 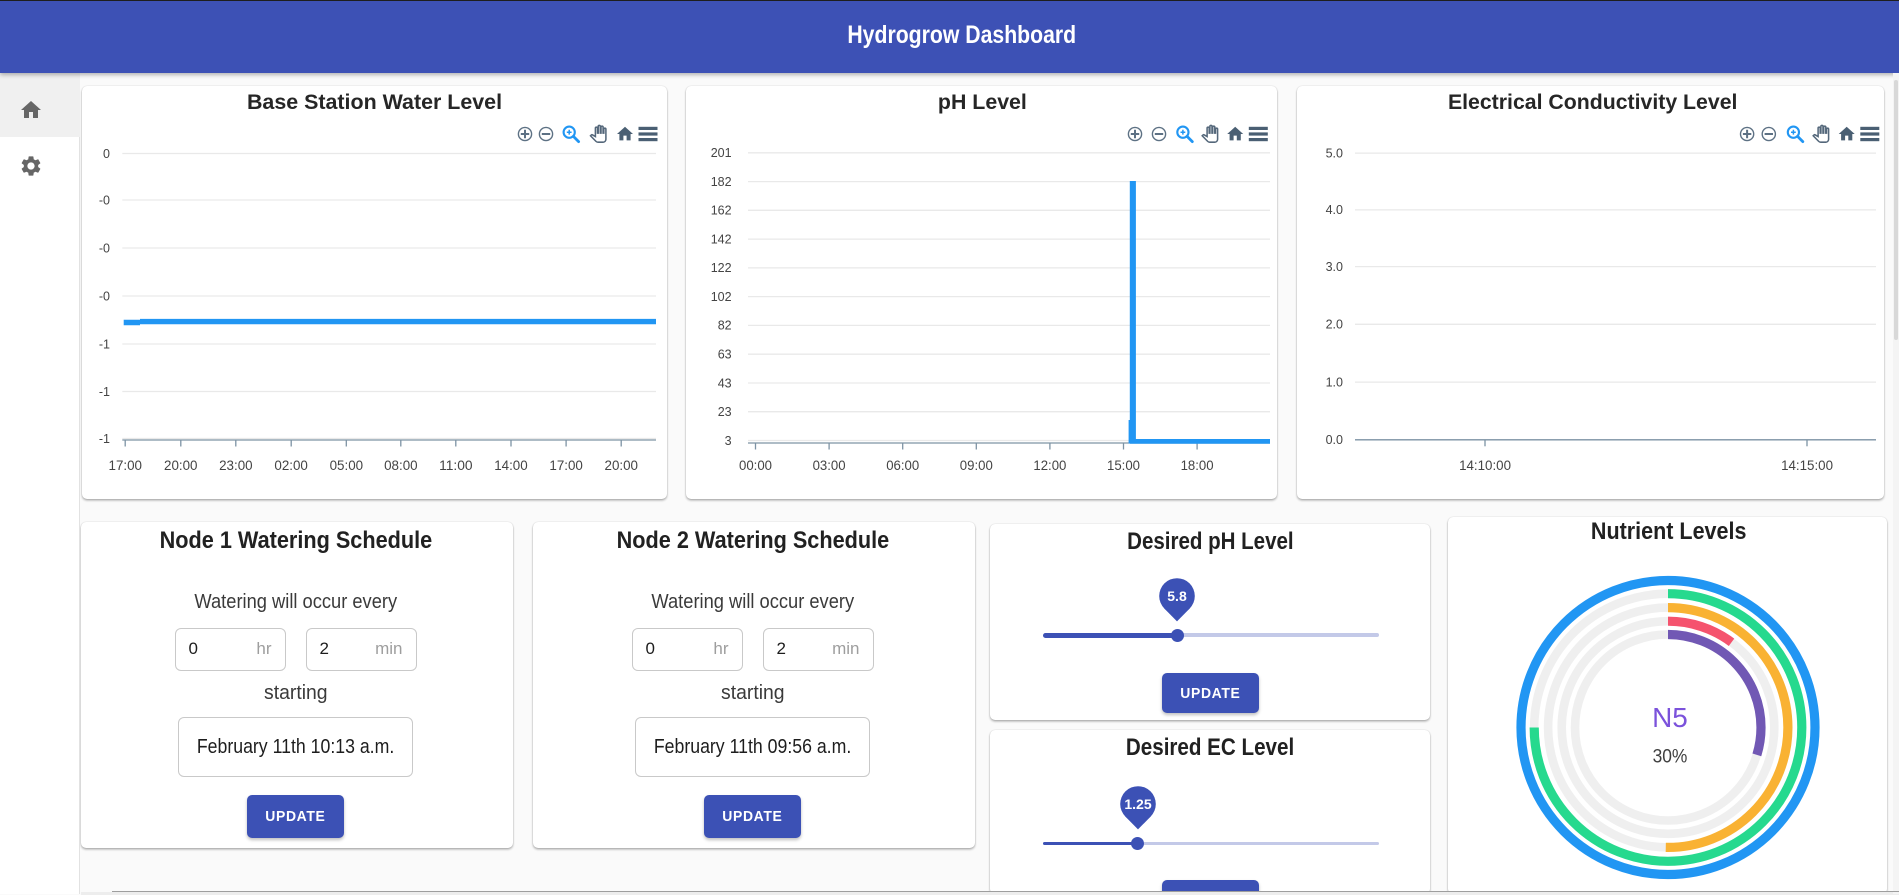 I want to click on svg-text: 18:00, so click(x=1197, y=465).